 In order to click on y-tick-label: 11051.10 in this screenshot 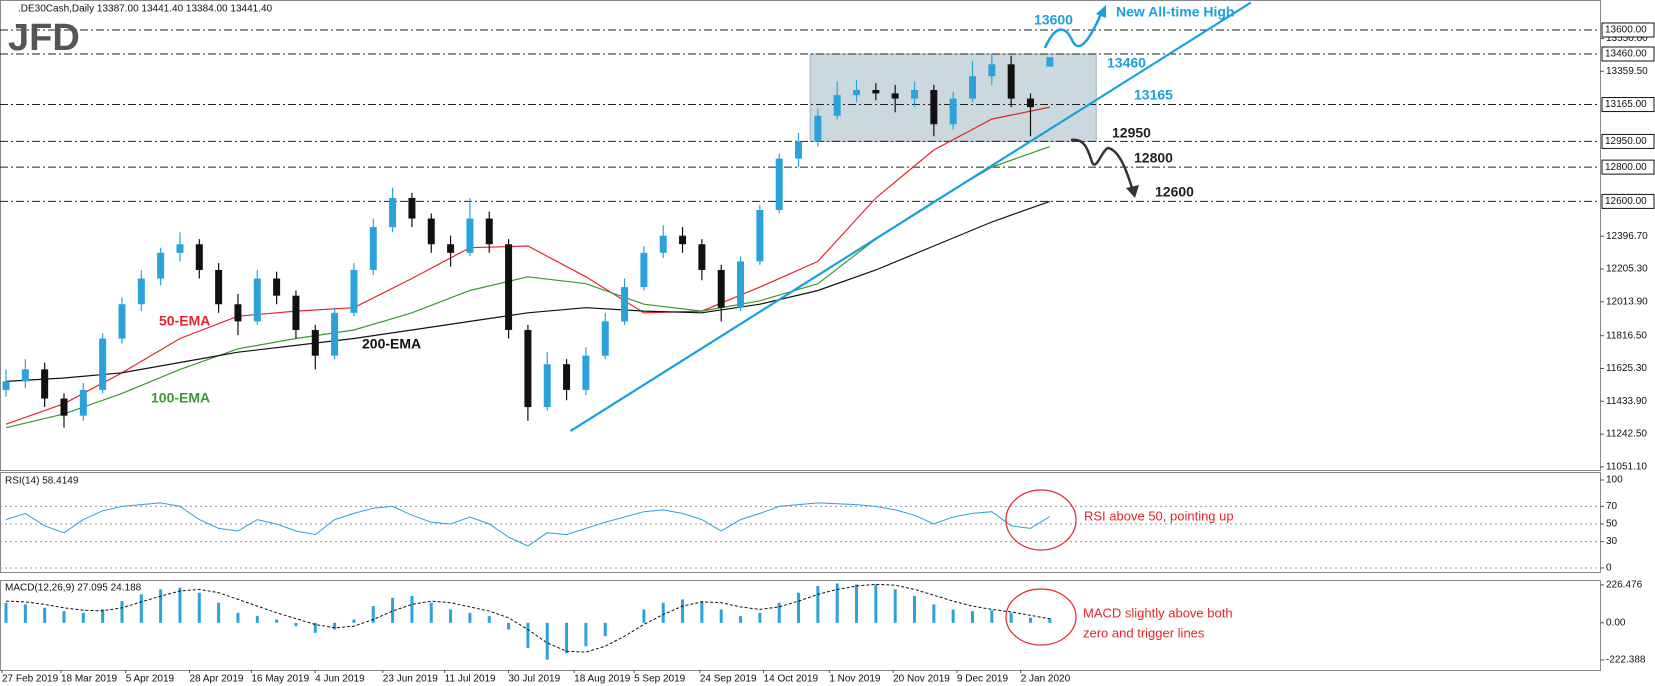, I will do `click(1626, 467)`.